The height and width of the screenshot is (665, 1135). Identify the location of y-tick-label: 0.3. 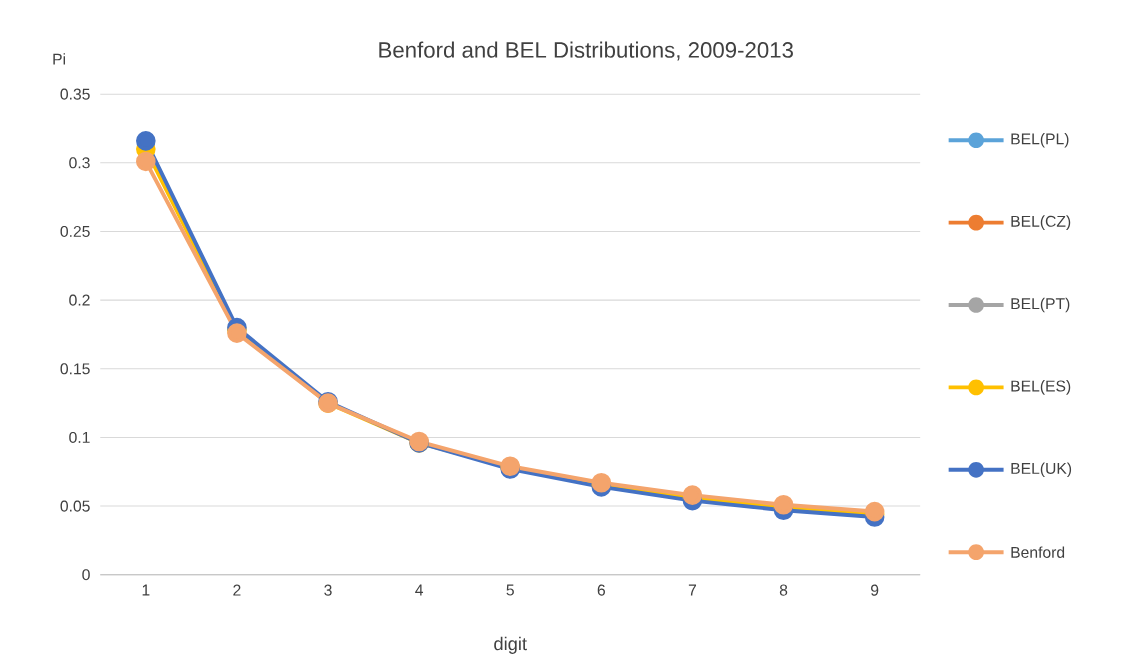
(79, 163).